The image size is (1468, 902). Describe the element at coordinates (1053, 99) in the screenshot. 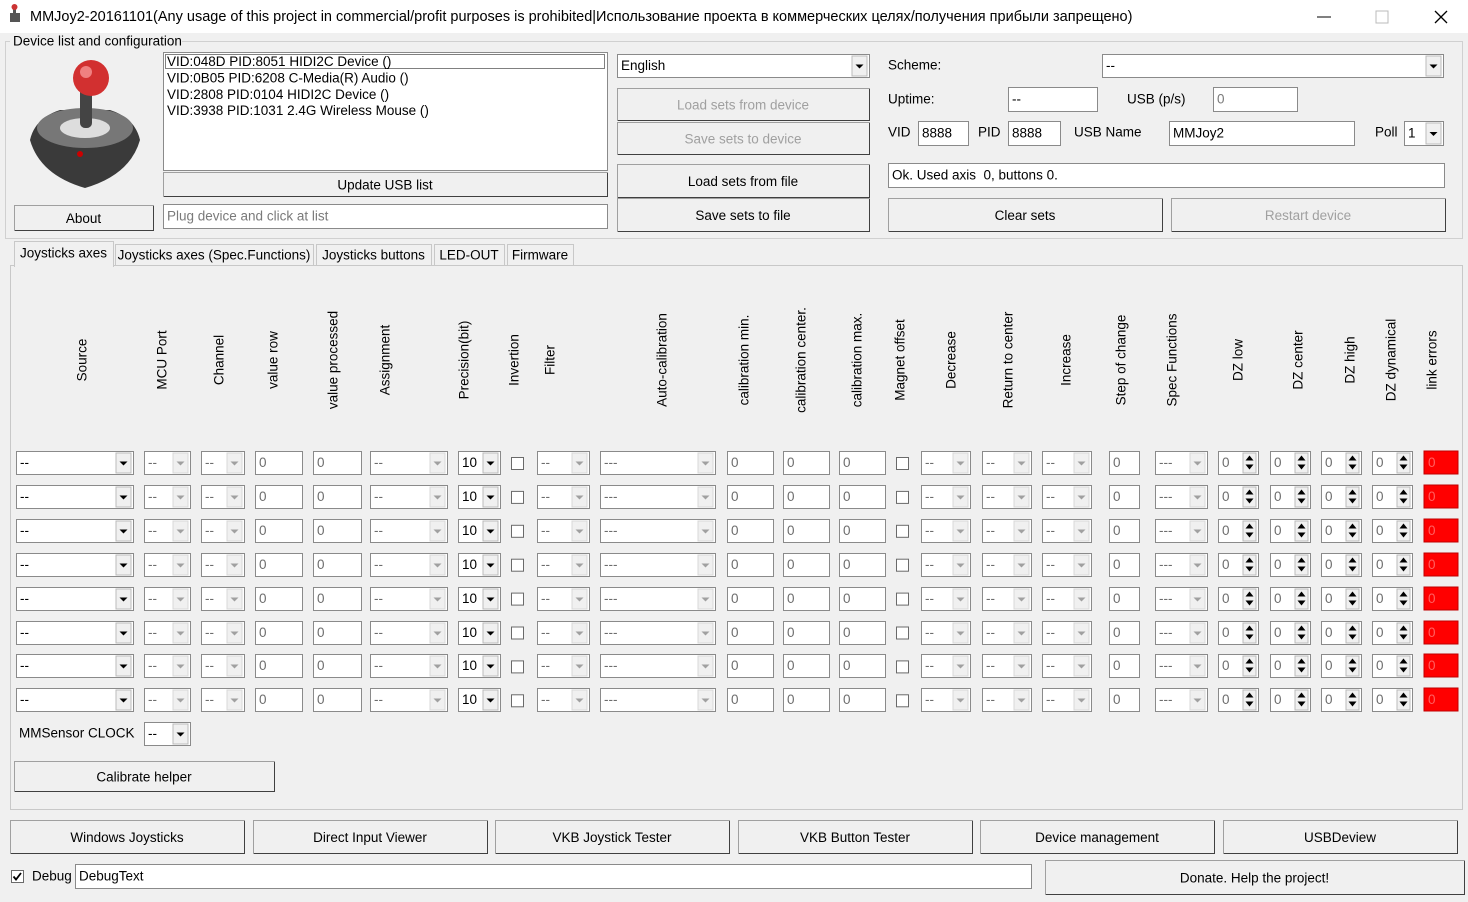

I see `uptime-field` at that location.